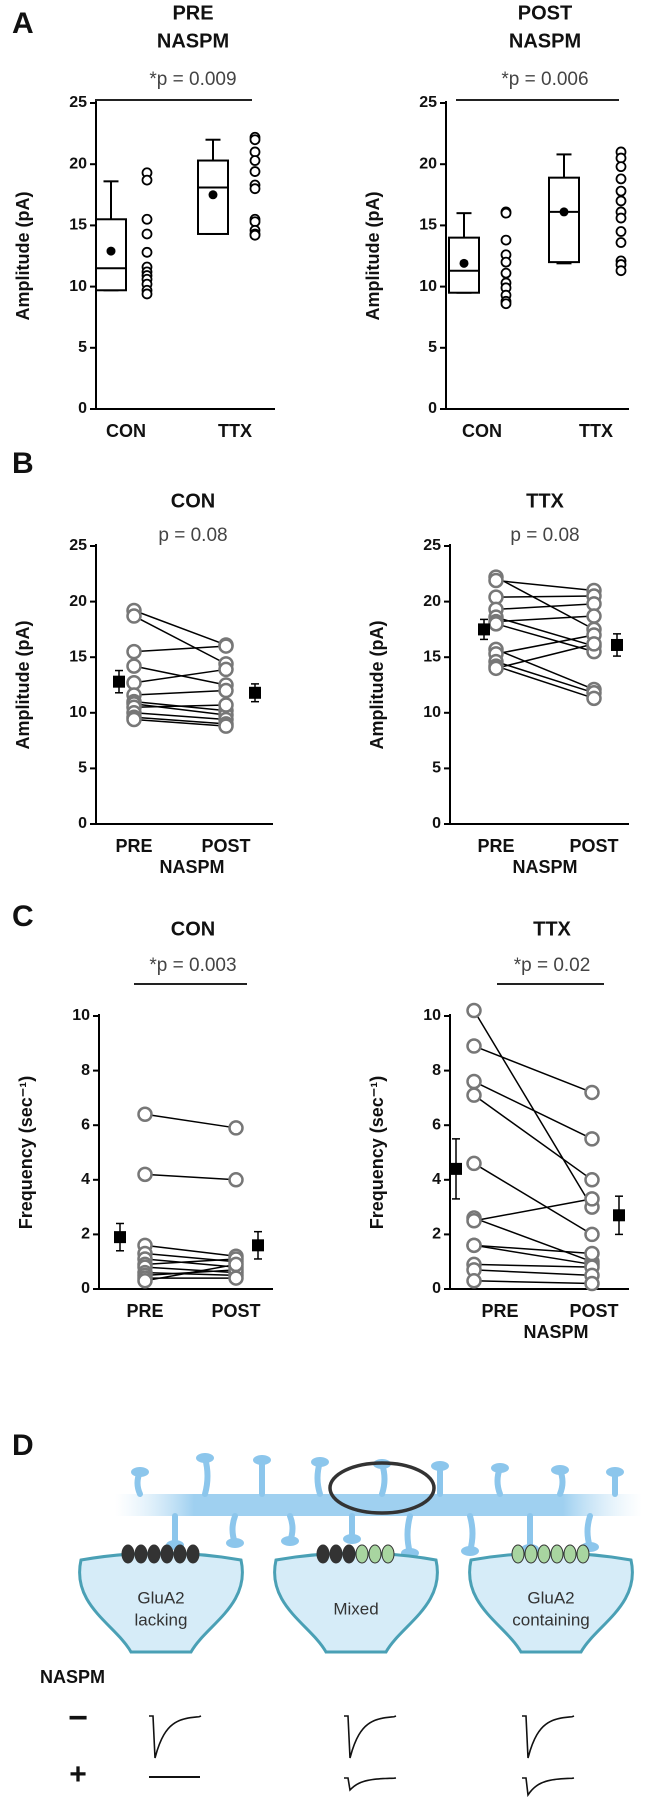 This screenshot has height=1800, width=655. I want to click on terminals: GluA2 lacking Mixed GluA2 containing, so click(356, 1599).